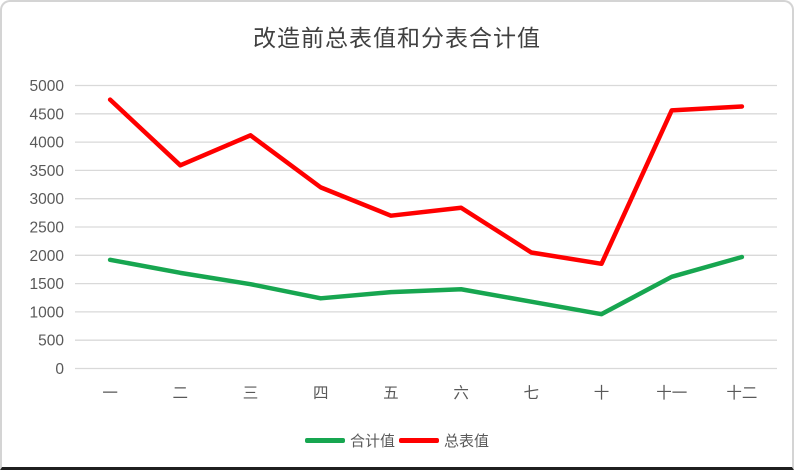 Image resolution: width=794 pixels, height=470 pixels. What do you see at coordinates (181, 393) in the screenshot?
I see `x-tick-label: 二` at bounding box center [181, 393].